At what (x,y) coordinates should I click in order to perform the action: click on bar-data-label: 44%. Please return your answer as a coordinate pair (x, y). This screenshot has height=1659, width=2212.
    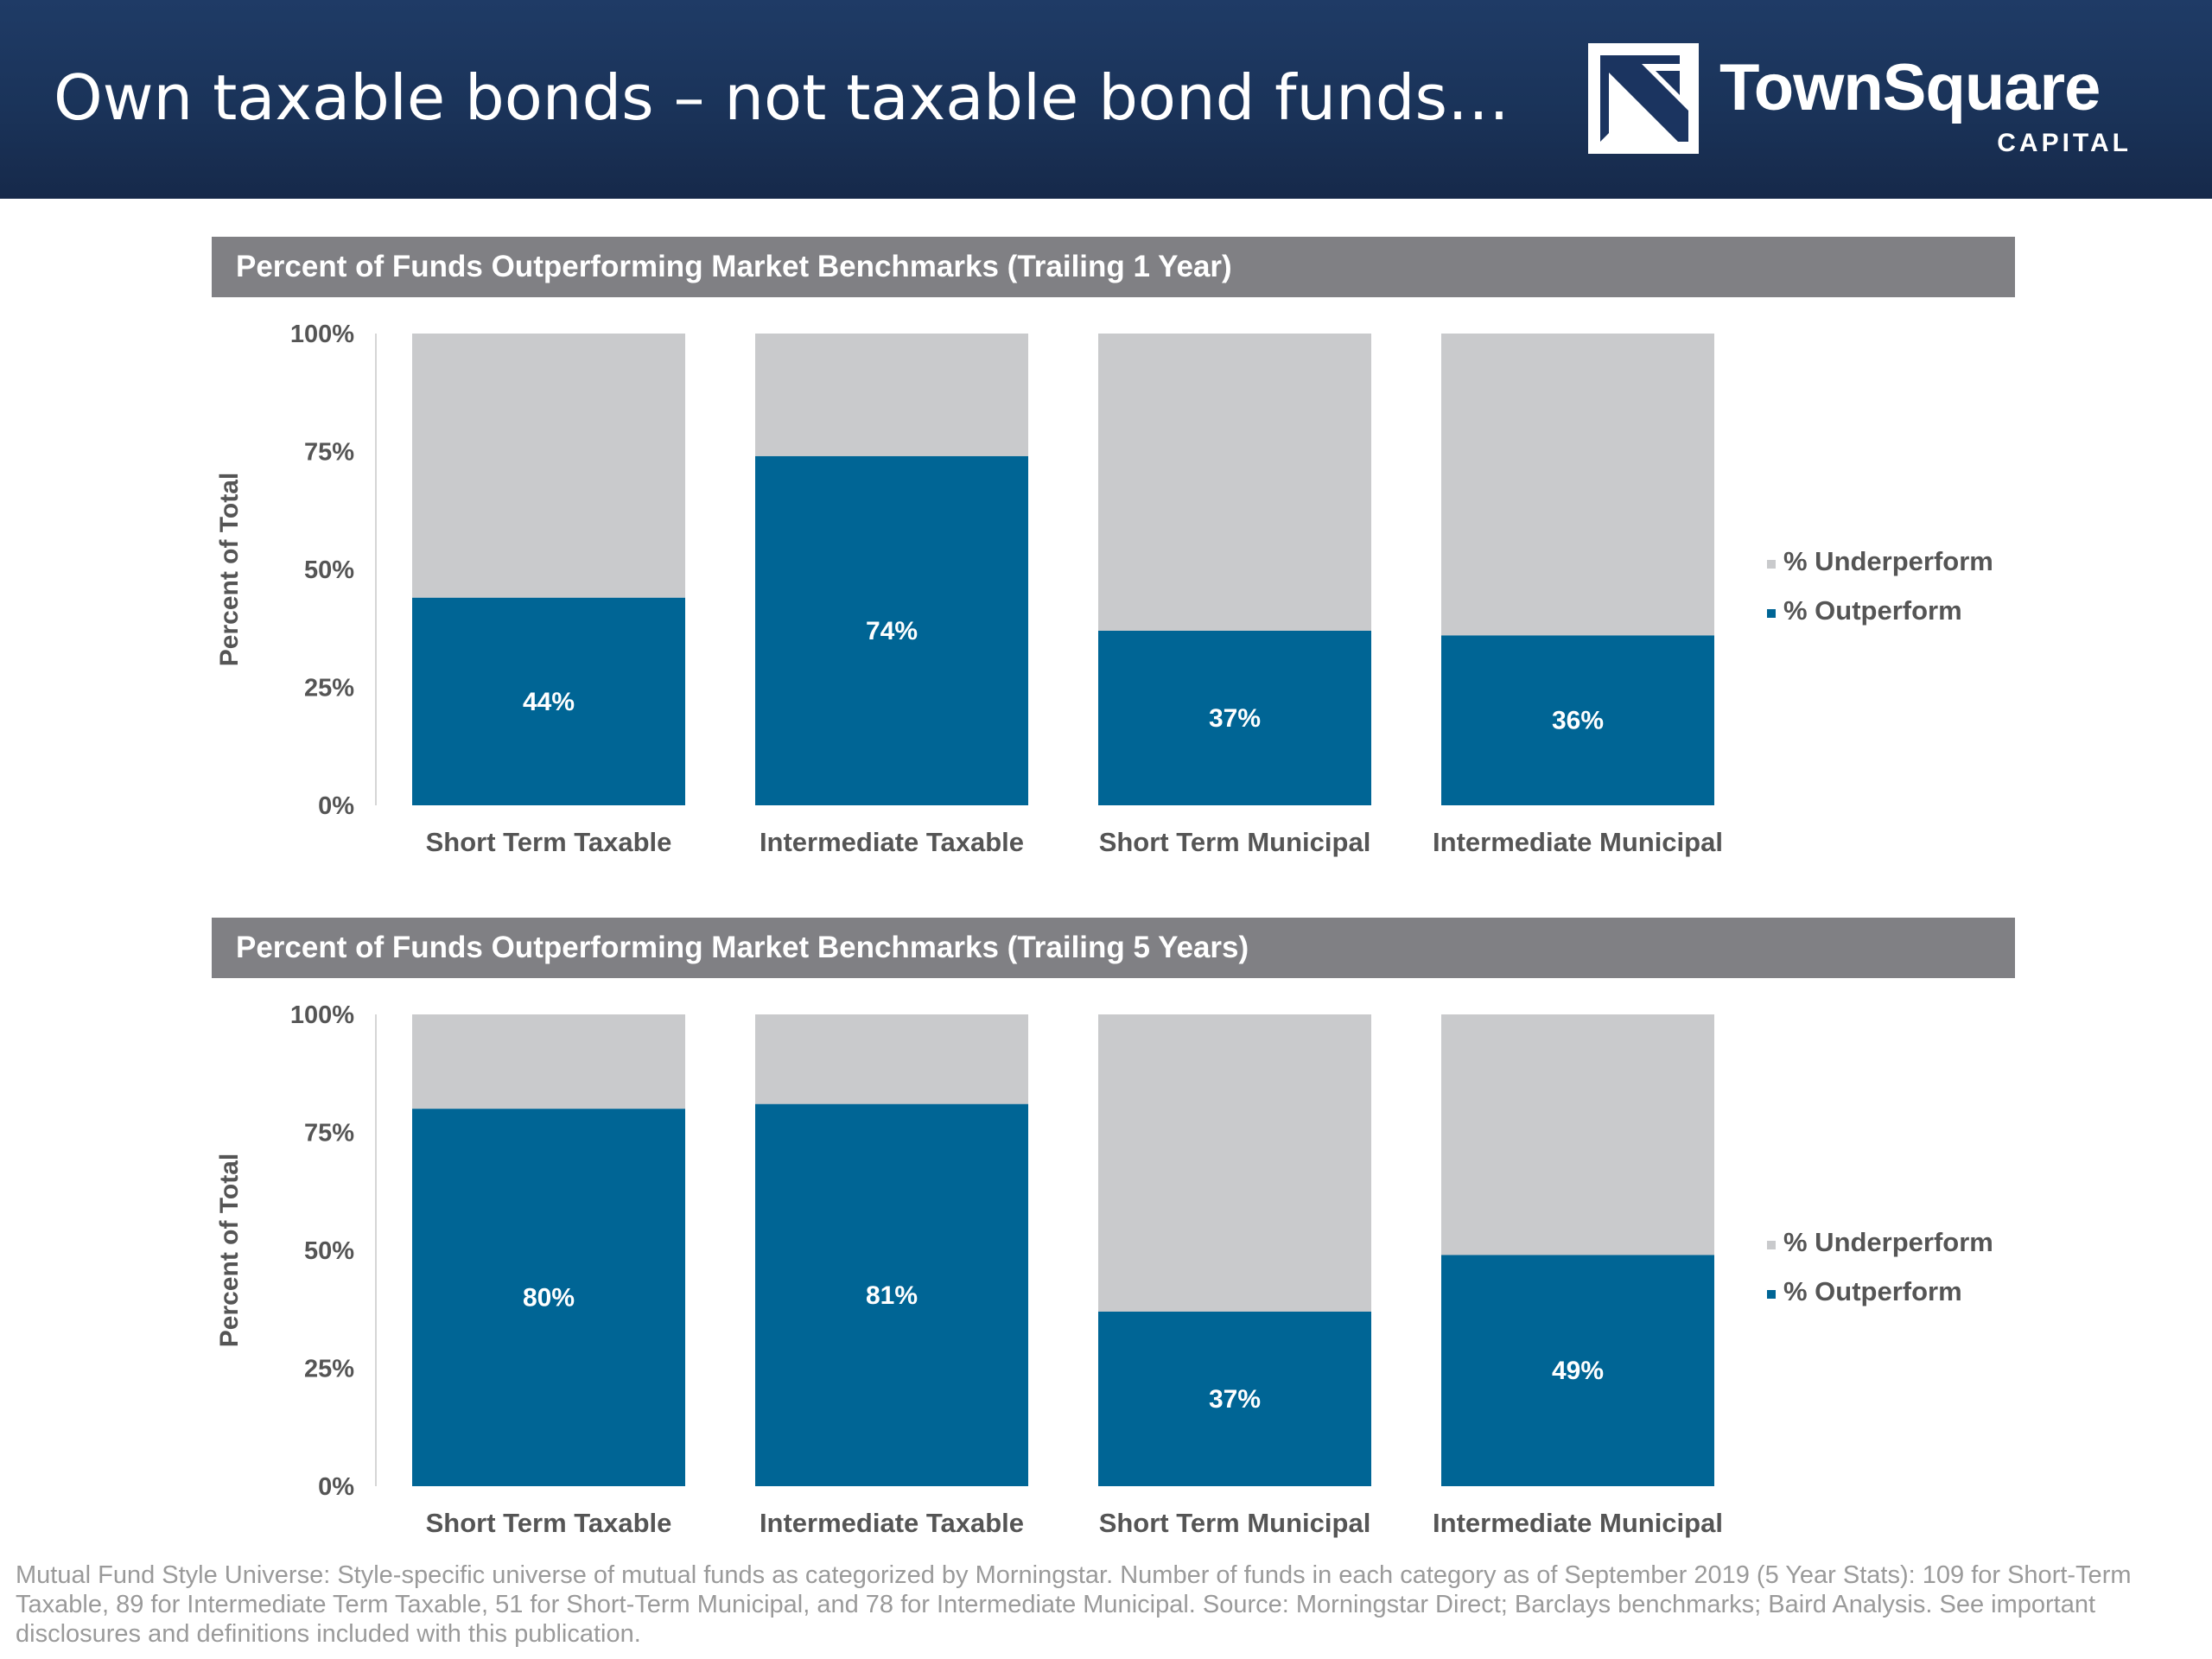
    Looking at the image, I should click on (549, 702).